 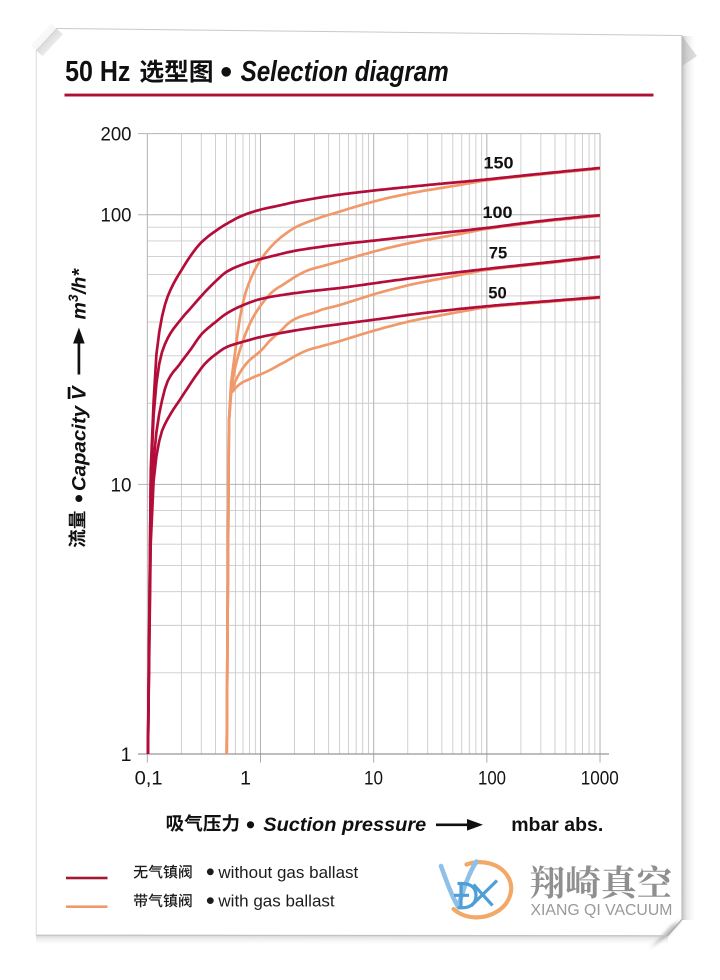 I want to click on svg-text: mbar abs., so click(x=557, y=825).